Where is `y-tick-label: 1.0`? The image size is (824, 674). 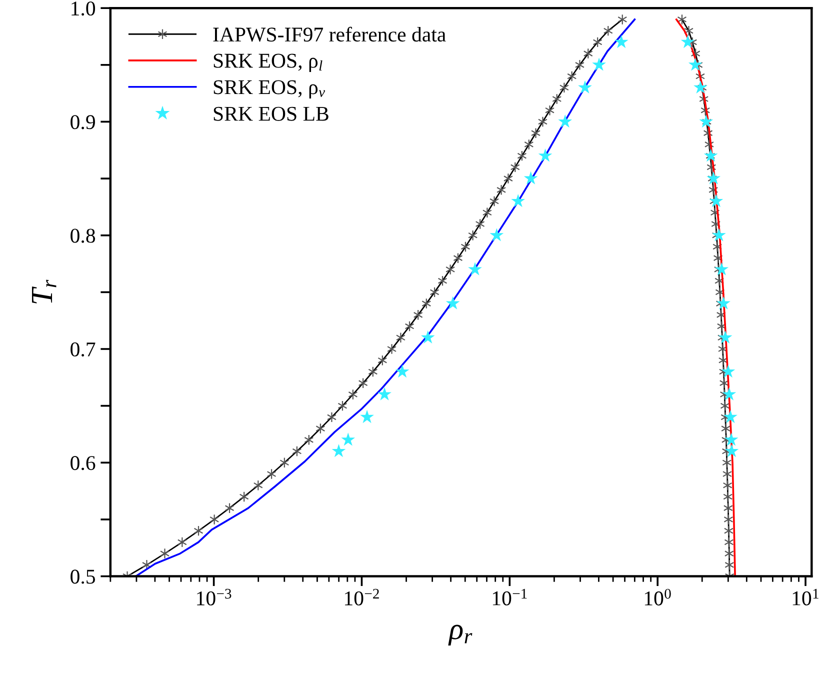
y-tick-label: 1.0 is located at coordinates (84, 8).